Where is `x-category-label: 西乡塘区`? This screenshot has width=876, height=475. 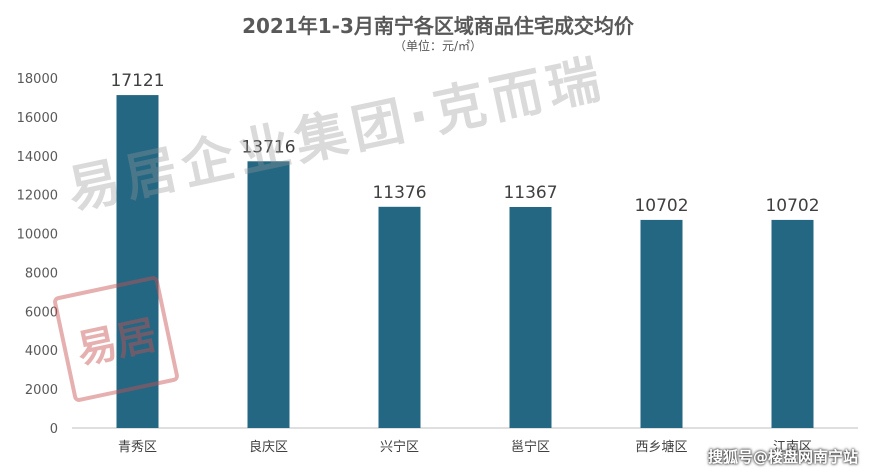
x-category-label: 西乡塘区 is located at coordinates (661, 447).